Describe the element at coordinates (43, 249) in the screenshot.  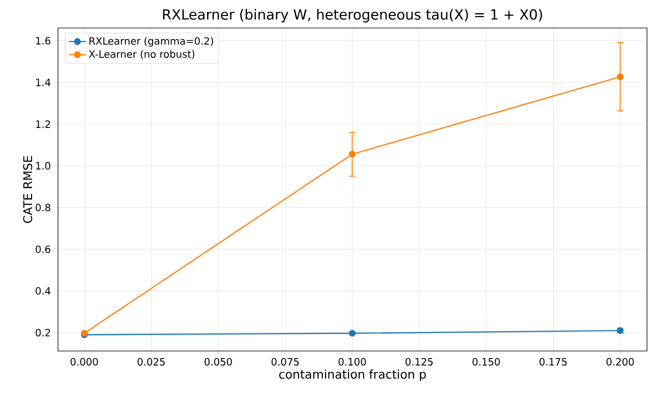
I see `y-tick-label: 0.6` at that location.